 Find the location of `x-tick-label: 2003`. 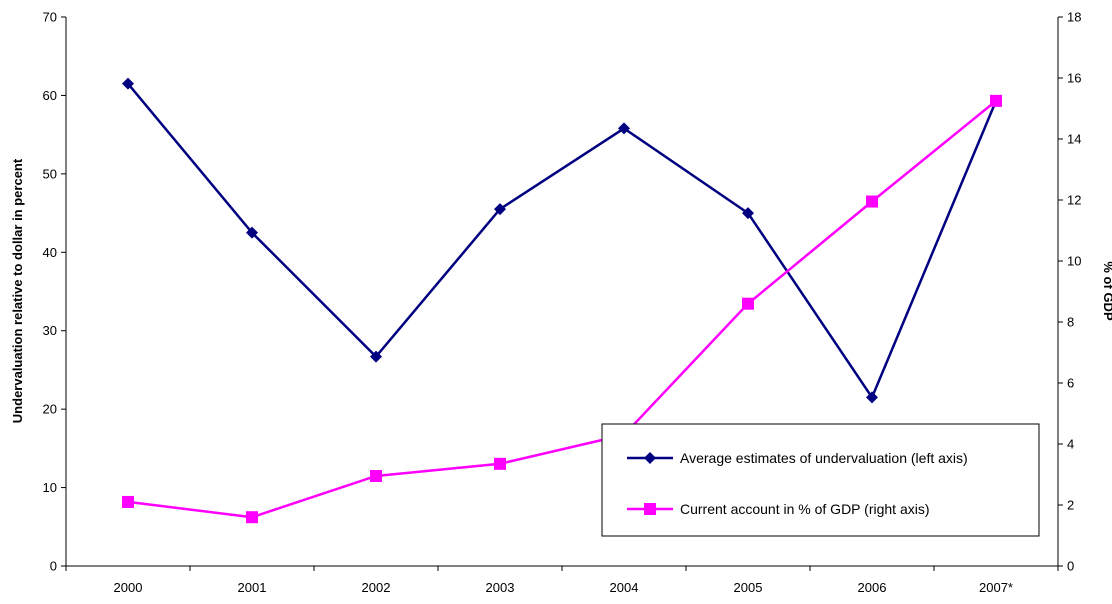

x-tick-label: 2003 is located at coordinates (500, 587).